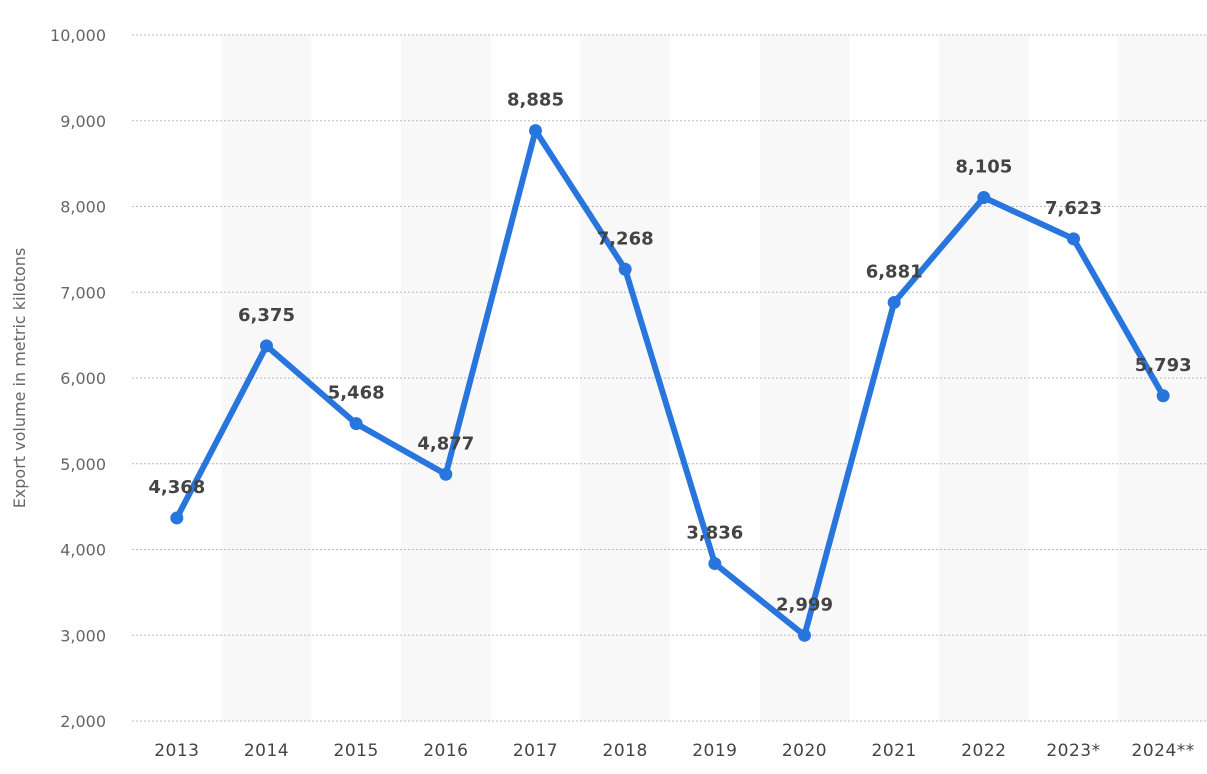 The width and height of the screenshot is (1207, 774). What do you see at coordinates (445, 443) in the screenshot?
I see `data-label: 4,877` at bounding box center [445, 443].